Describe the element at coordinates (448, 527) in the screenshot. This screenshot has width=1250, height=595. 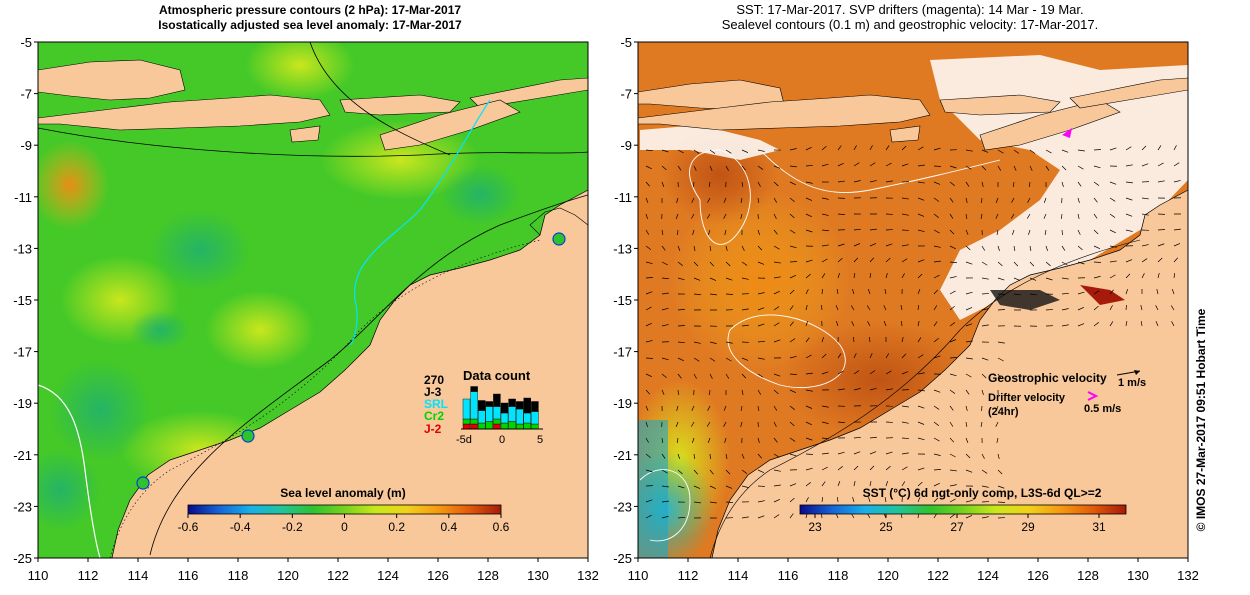
I see `colorbar-tick-label: 0.4` at that location.